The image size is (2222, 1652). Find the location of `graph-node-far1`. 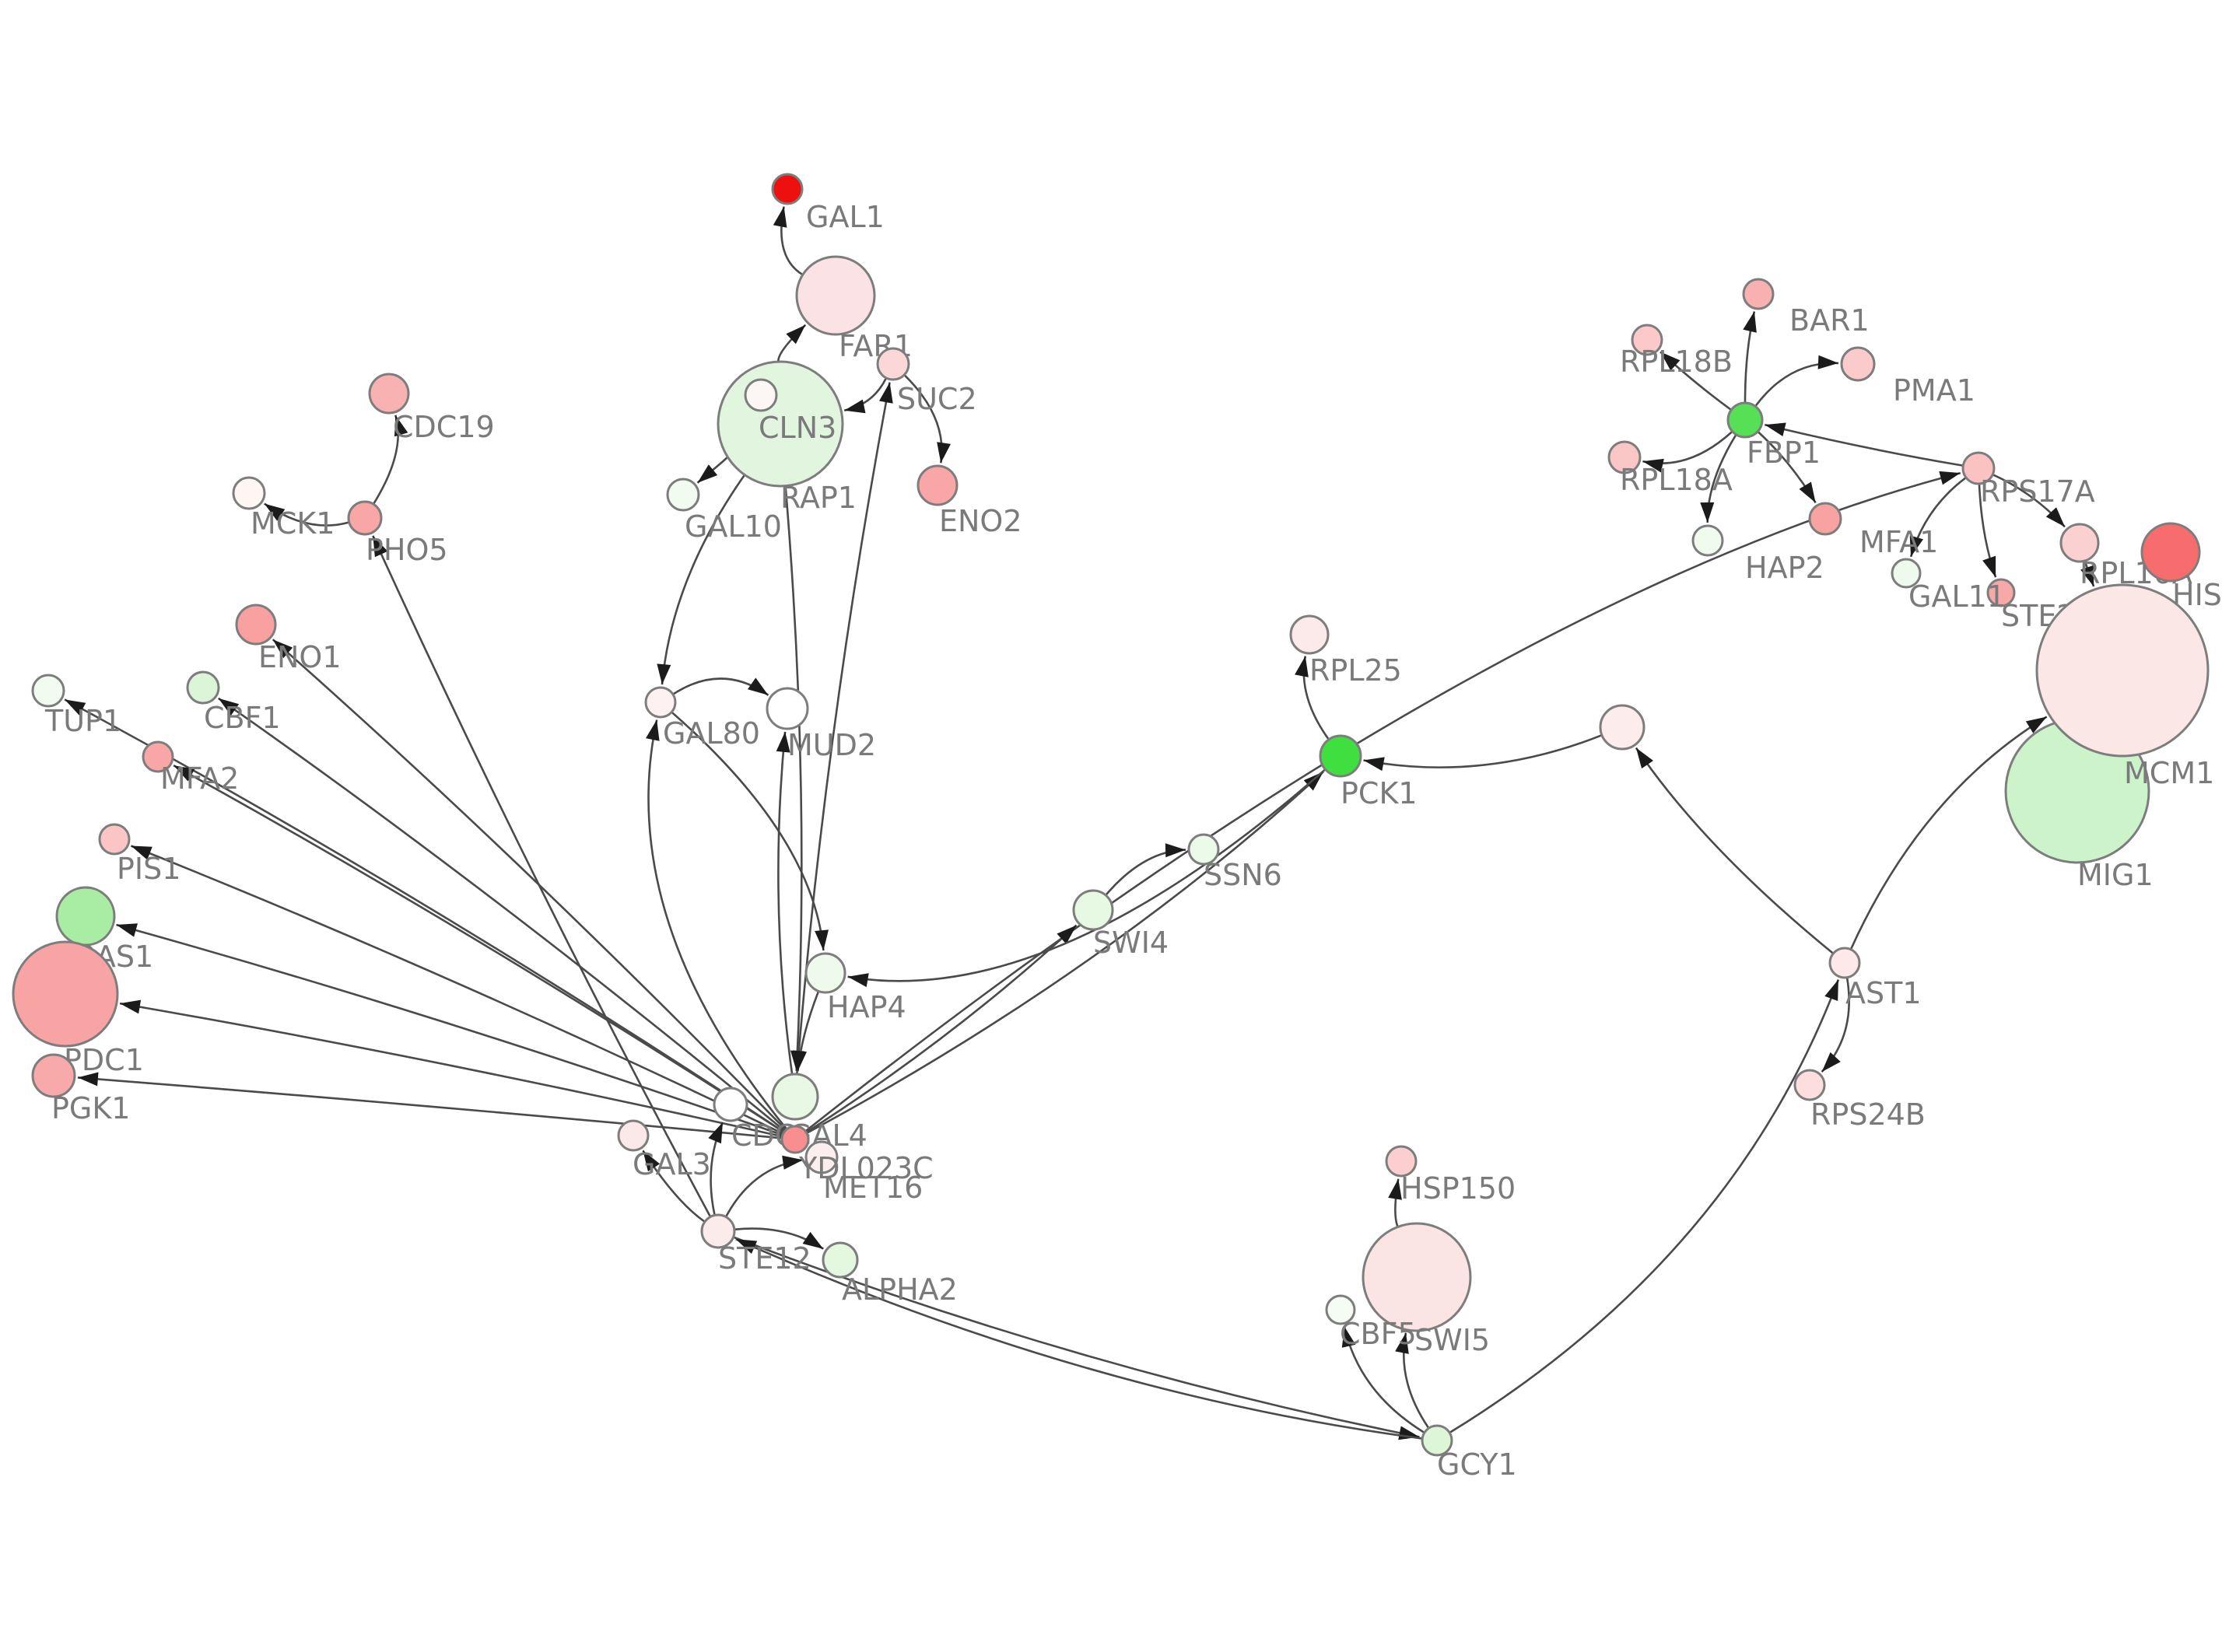

graph-node-far1 is located at coordinates (835, 295).